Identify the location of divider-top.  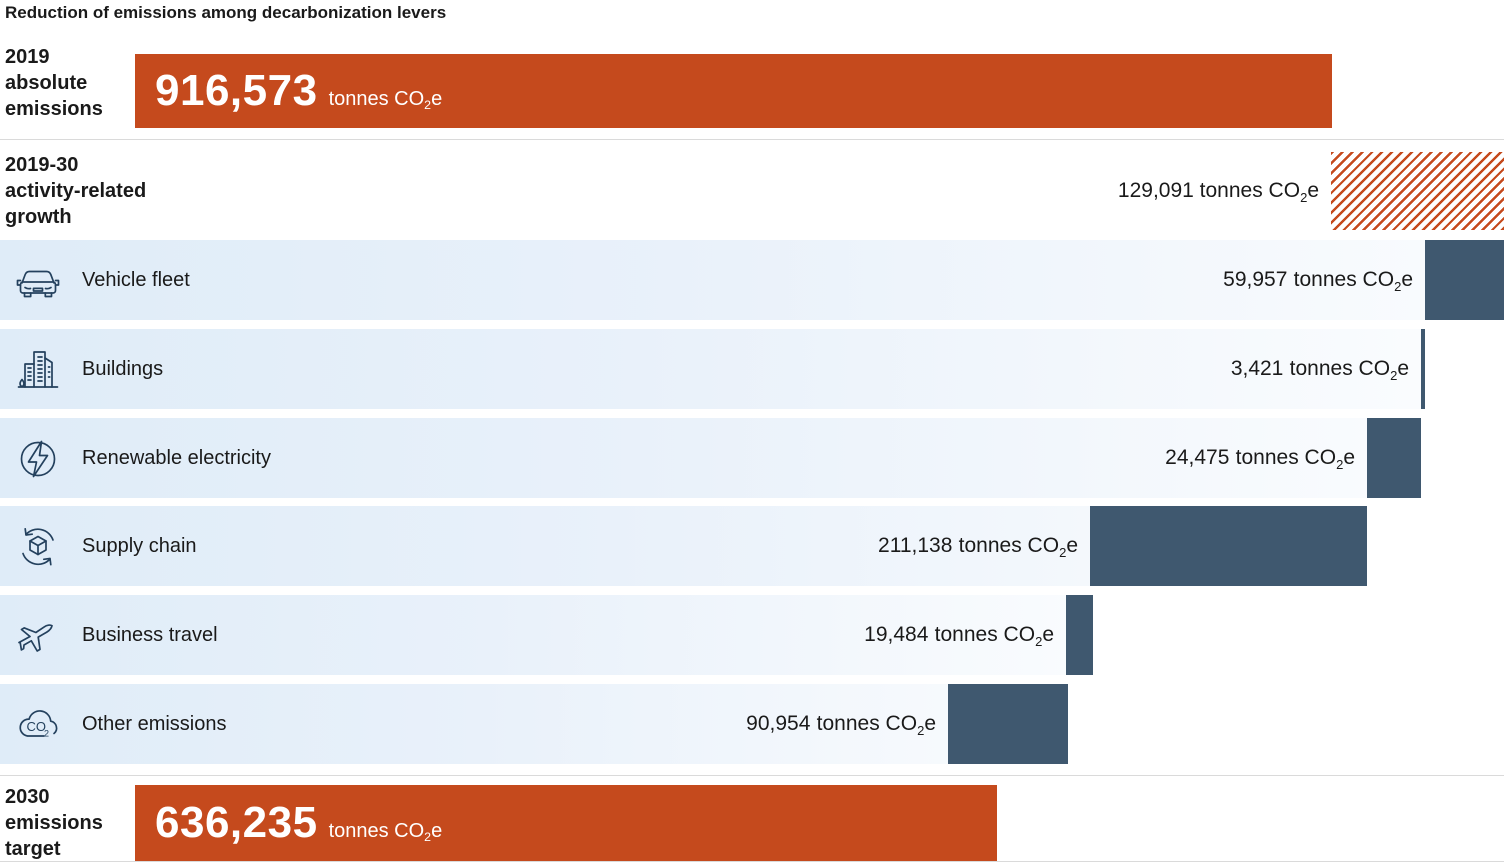
(752, 139).